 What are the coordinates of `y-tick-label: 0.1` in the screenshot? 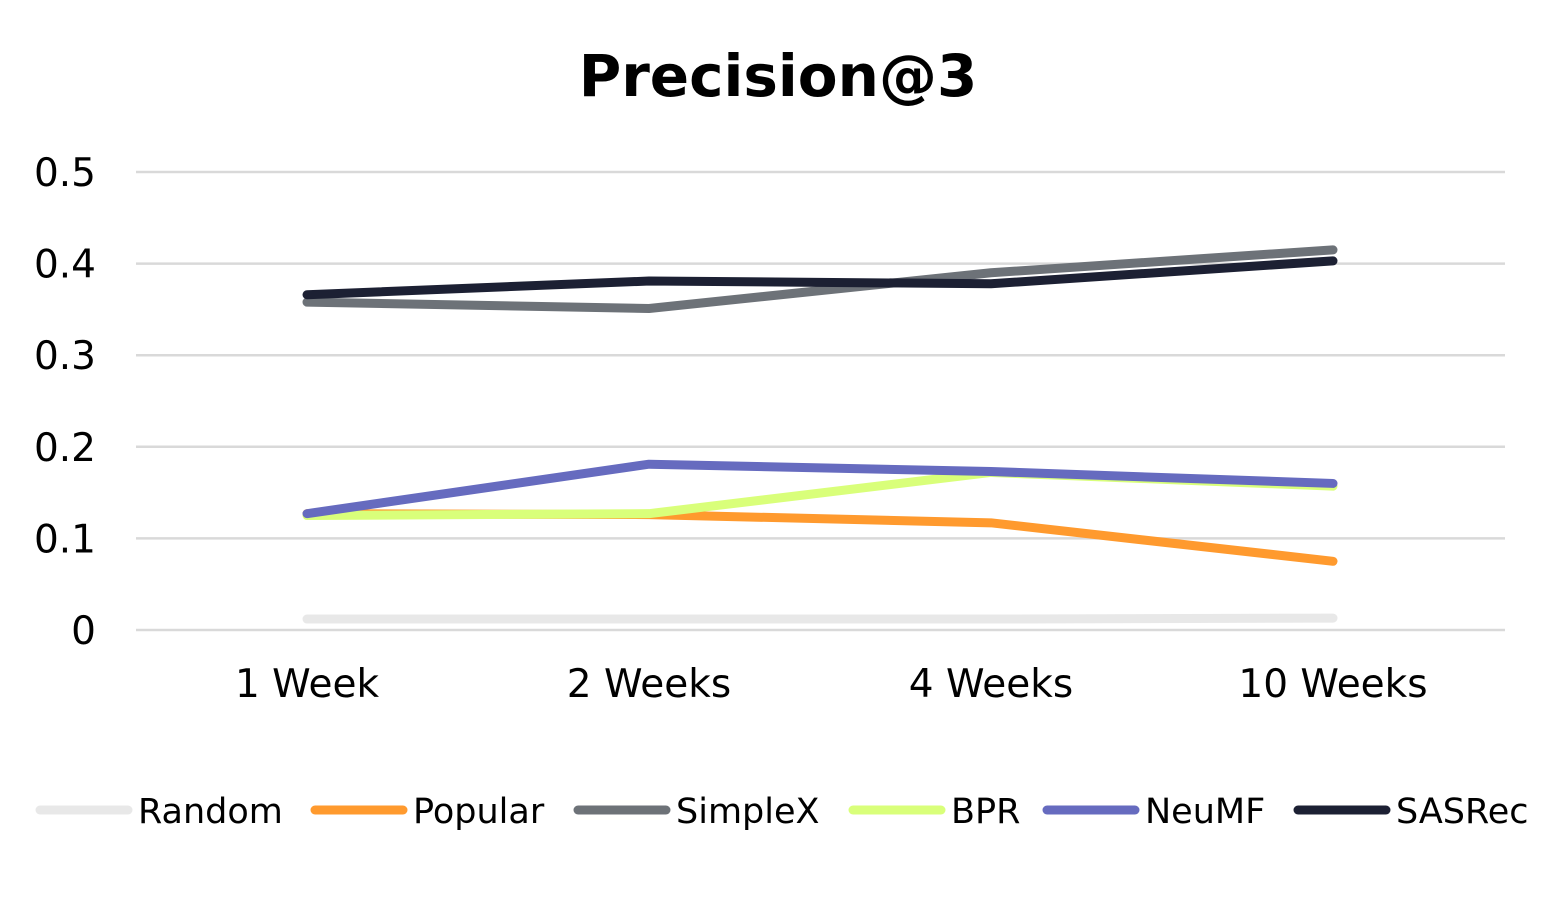 It's located at (65, 539).